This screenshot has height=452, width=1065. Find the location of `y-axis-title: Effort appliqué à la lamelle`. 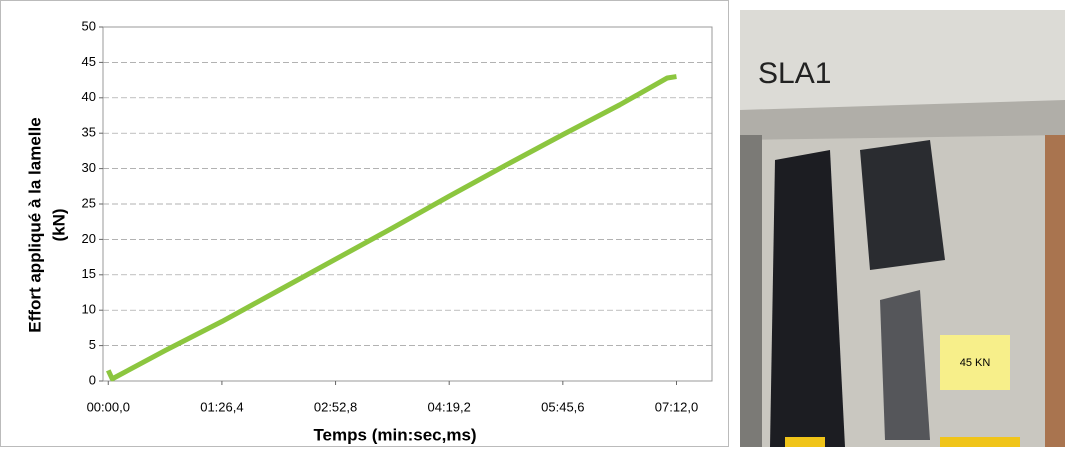

y-axis-title: Effort appliqué à la lamelle is located at coordinates (34, 224).